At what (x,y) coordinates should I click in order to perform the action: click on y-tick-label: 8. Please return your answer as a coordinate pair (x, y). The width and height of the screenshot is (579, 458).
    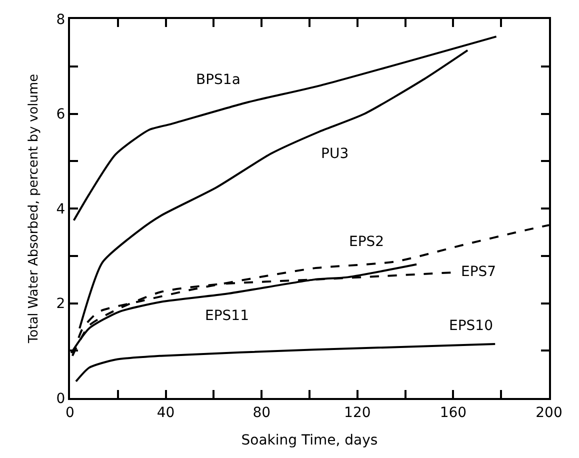
    Looking at the image, I should click on (61, 20).